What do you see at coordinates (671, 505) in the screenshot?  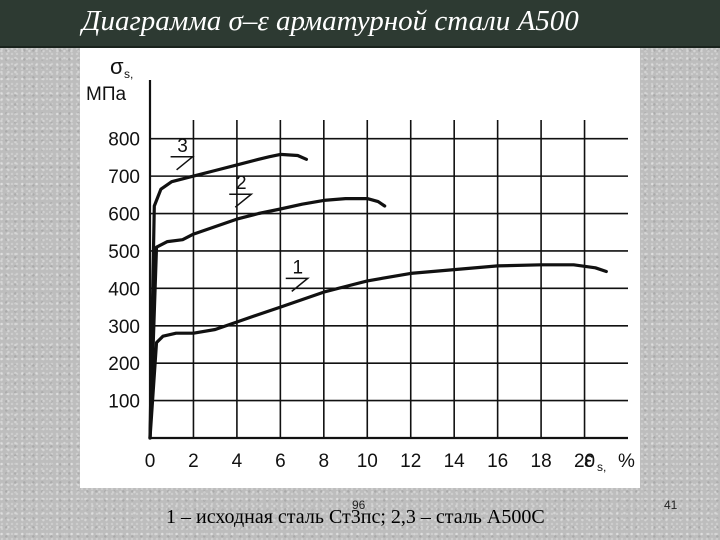 I see `slide-number: 41` at bounding box center [671, 505].